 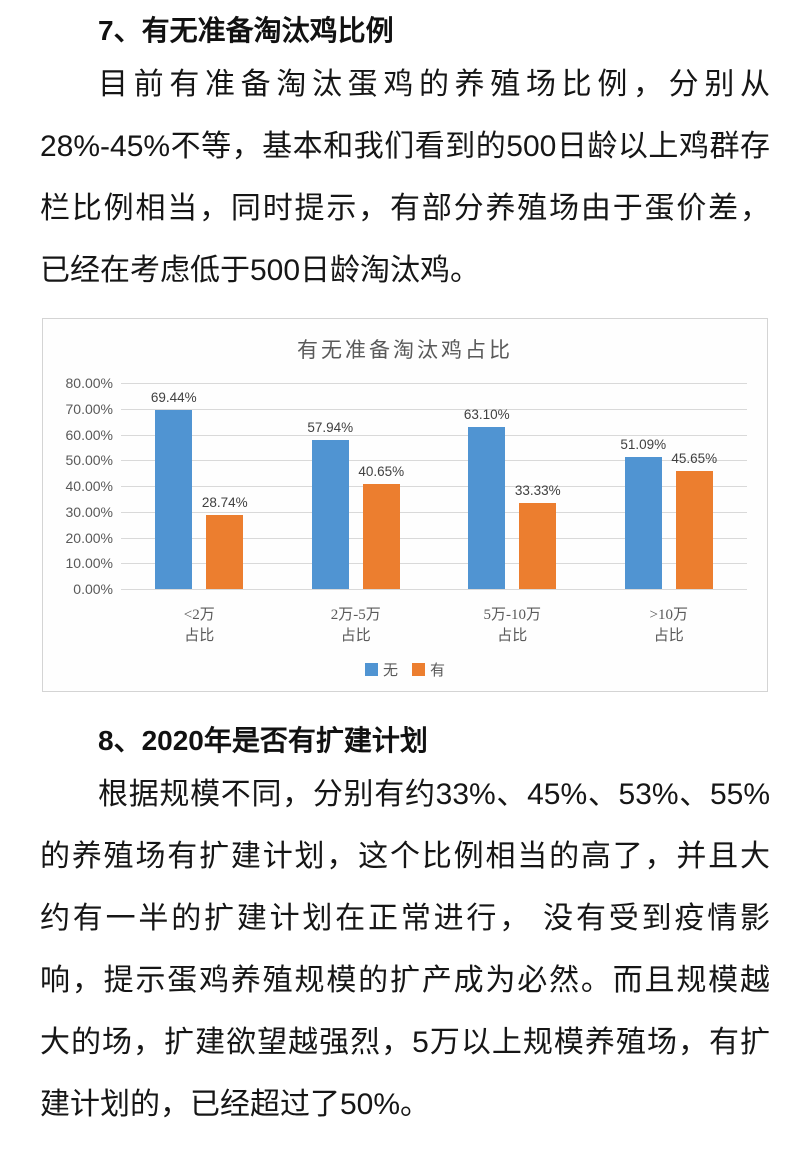 What do you see at coordinates (199, 615) in the screenshot?
I see `category-label-line: <2万` at bounding box center [199, 615].